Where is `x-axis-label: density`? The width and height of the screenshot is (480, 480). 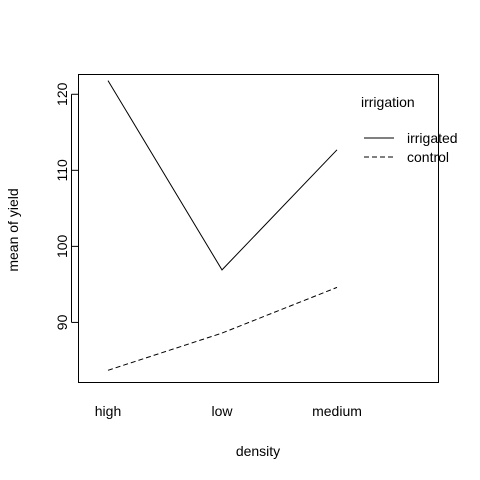
x-axis-label: density is located at coordinates (258, 451).